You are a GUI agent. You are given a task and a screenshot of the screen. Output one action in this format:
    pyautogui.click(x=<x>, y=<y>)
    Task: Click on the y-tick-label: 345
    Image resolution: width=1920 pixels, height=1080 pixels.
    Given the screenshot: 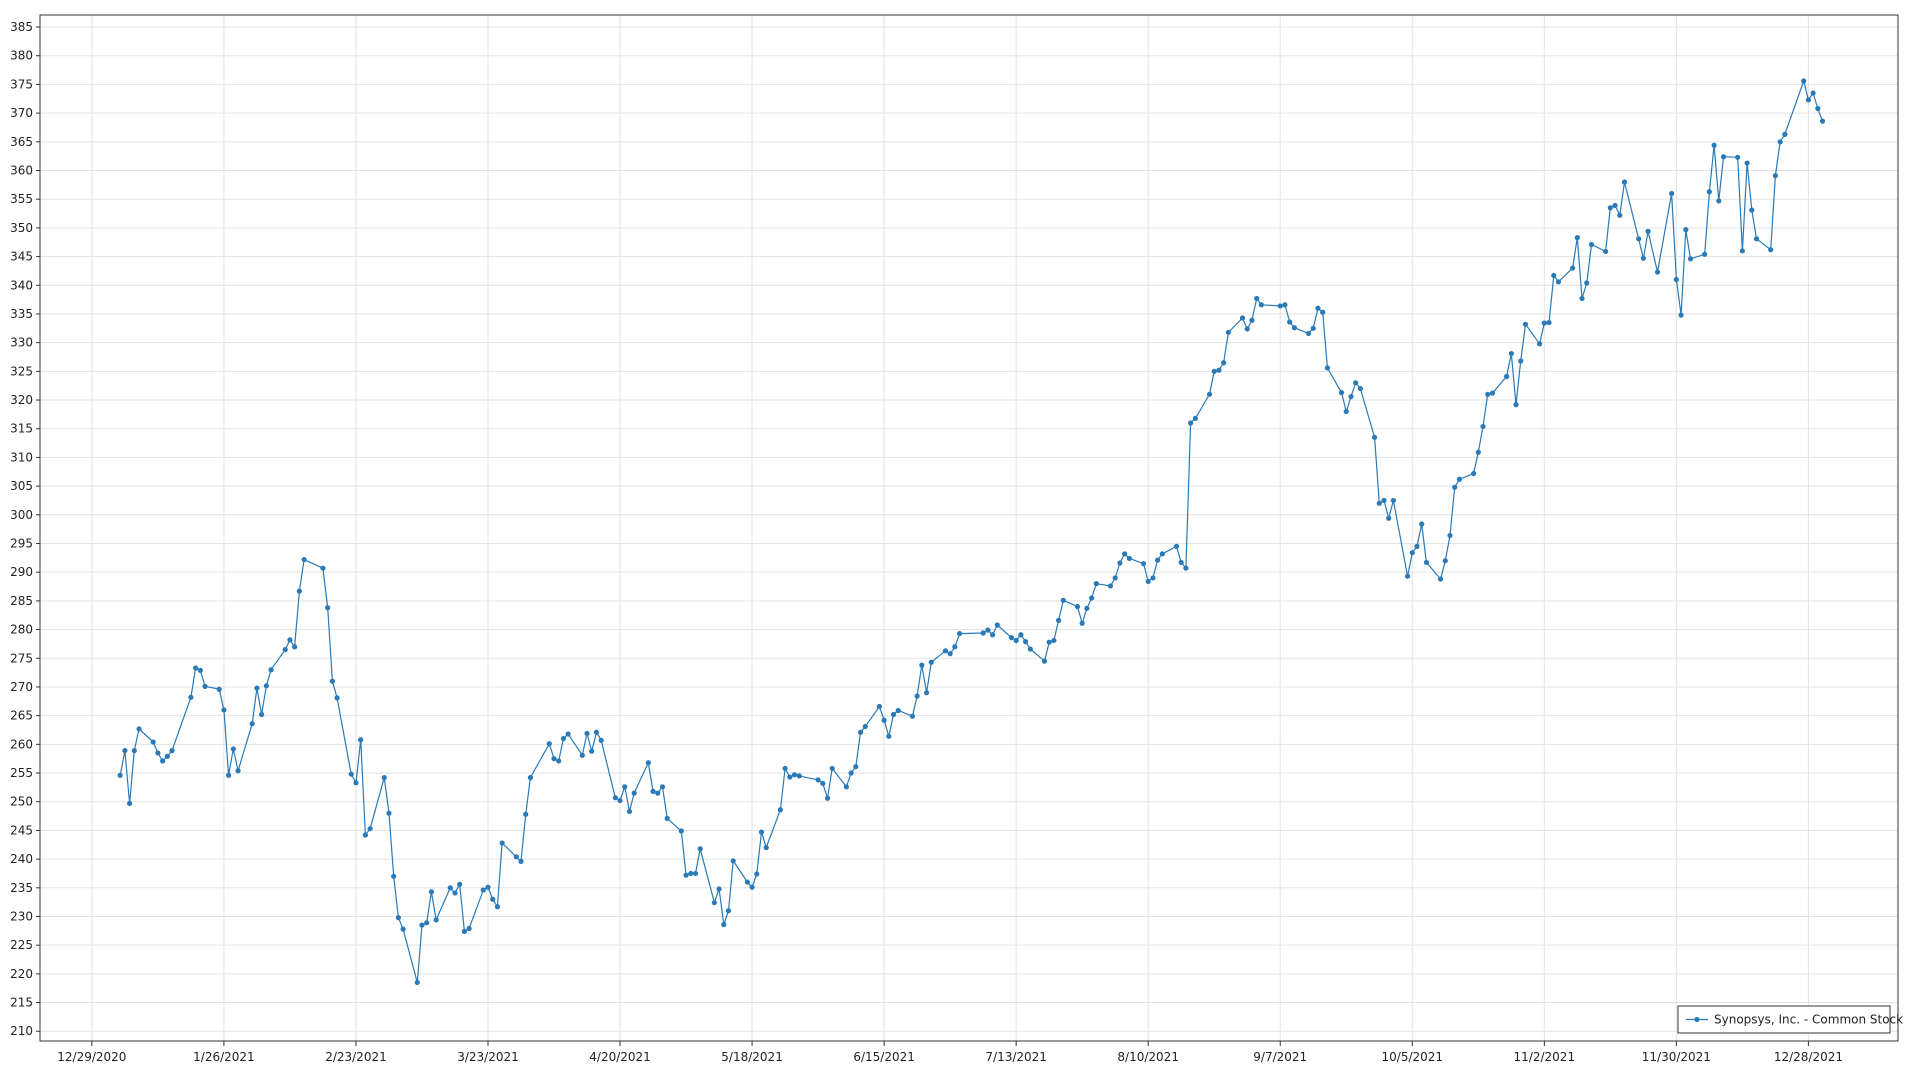 What is the action you would take?
    pyautogui.click(x=21, y=257)
    